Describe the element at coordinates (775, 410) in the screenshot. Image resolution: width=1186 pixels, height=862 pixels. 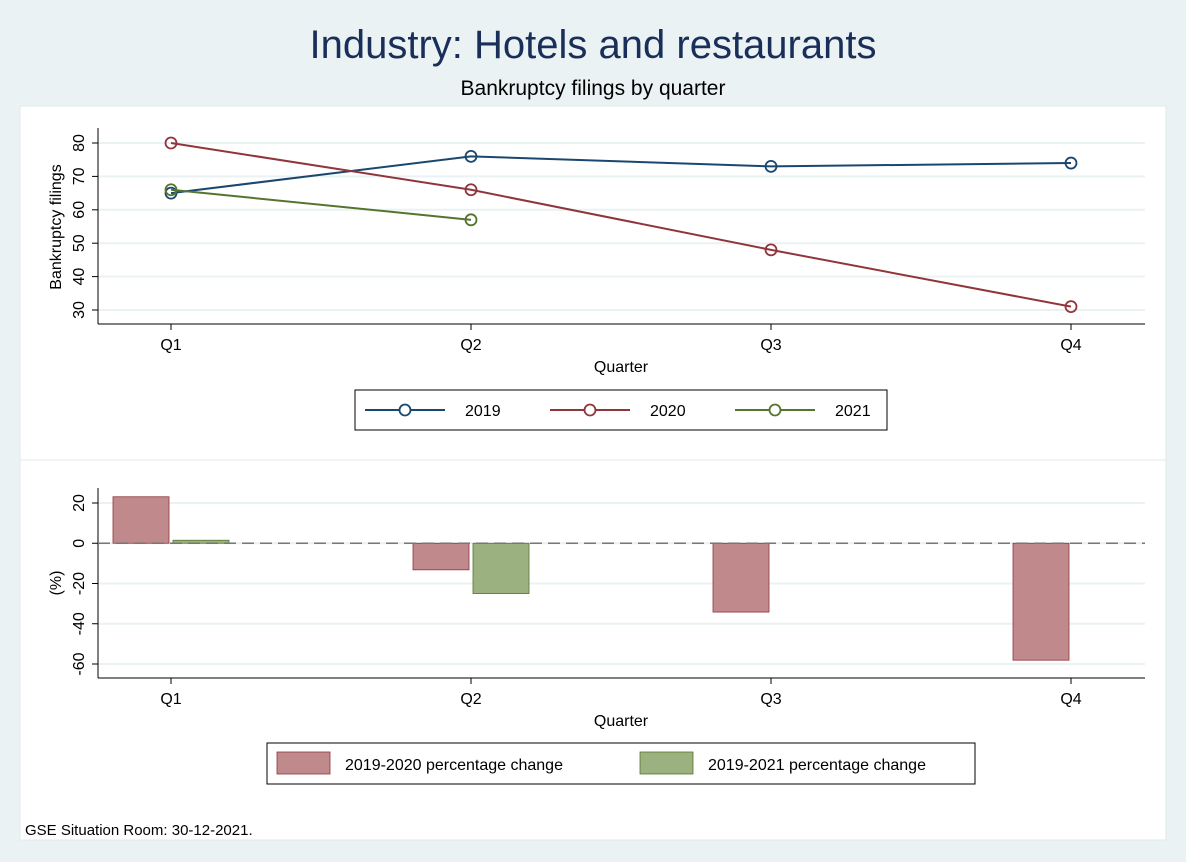
I see `legend-marker-2021` at that location.